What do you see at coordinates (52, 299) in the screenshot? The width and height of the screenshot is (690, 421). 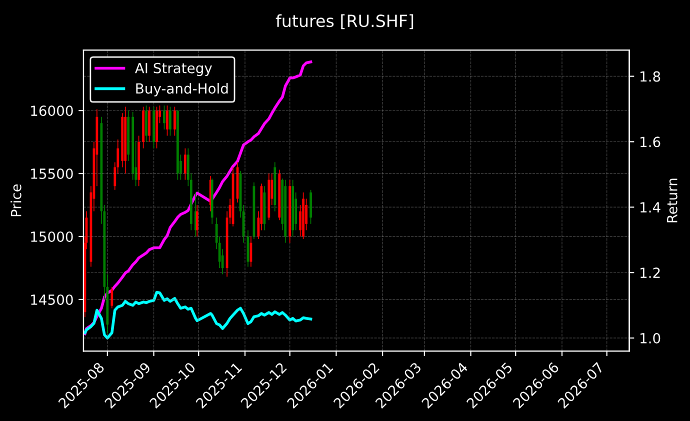 I see `y-tick-label: 14500` at bounding box center [52, 299].